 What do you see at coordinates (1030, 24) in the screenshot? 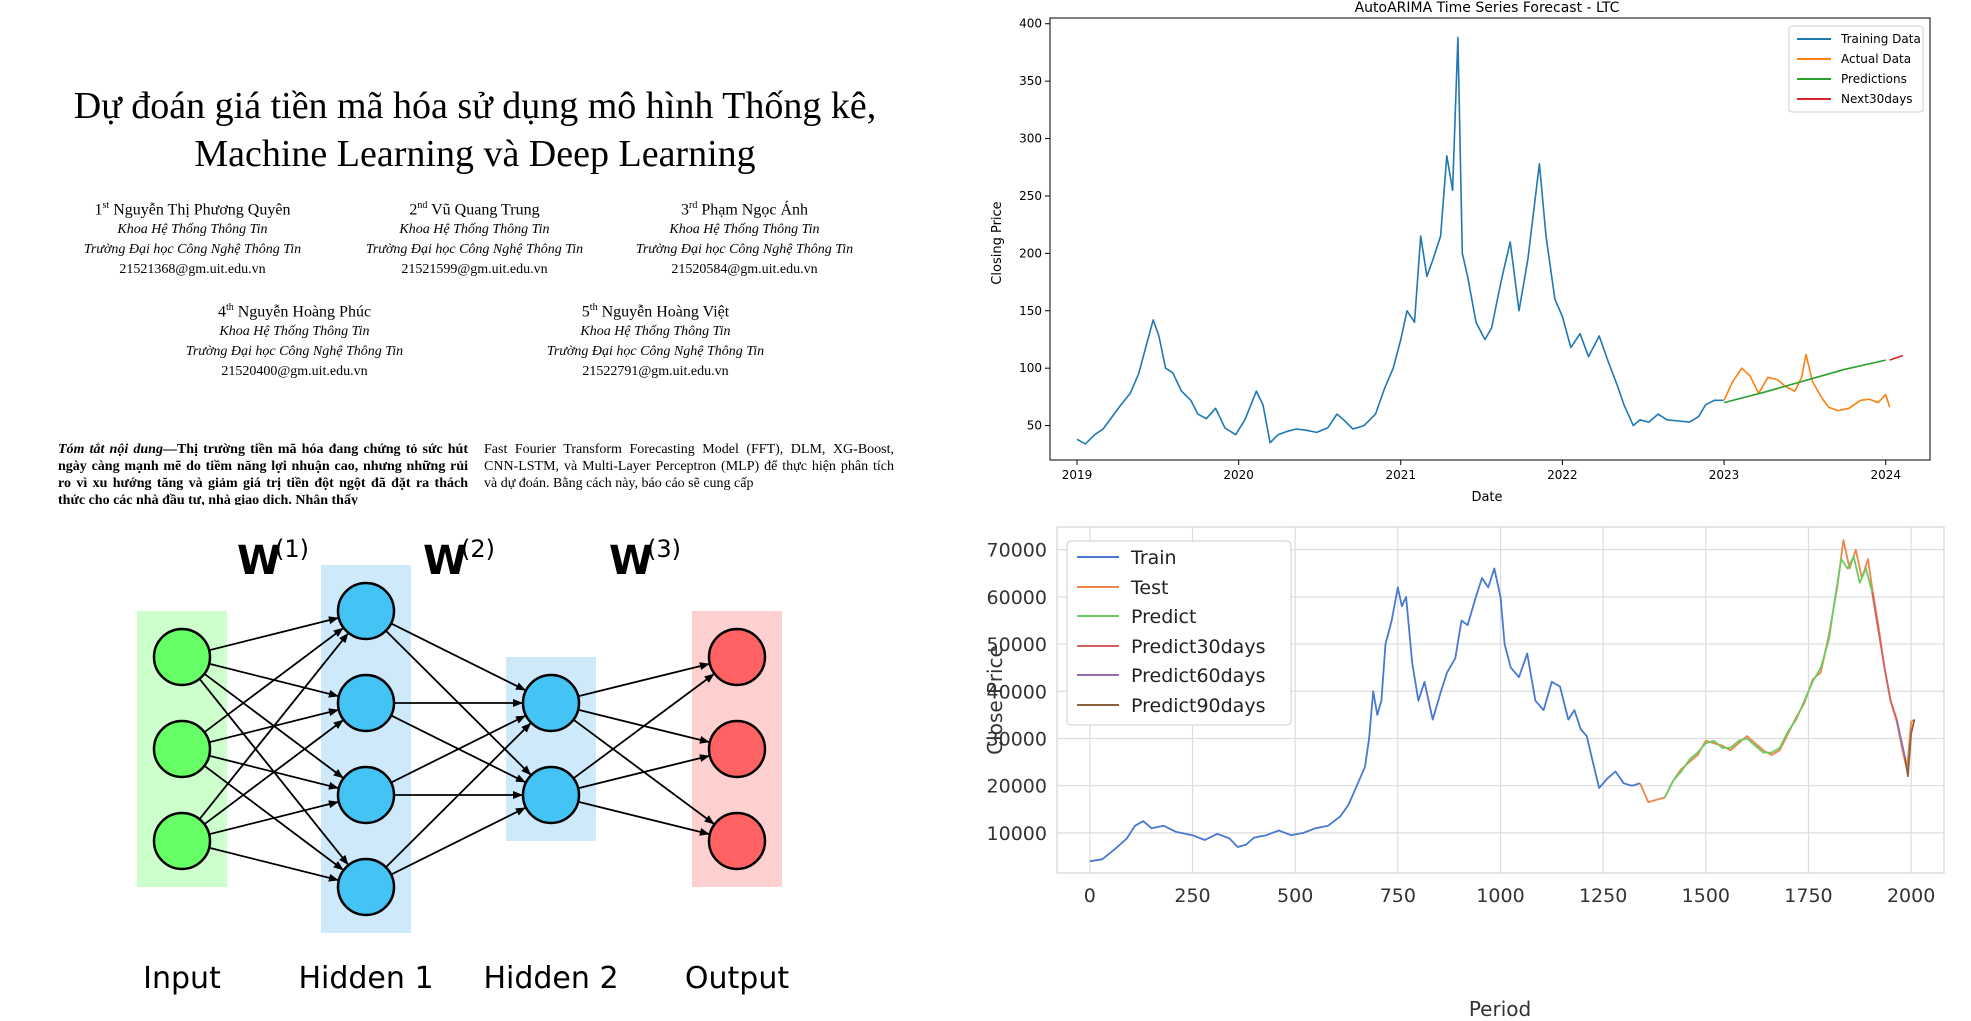
I see `y-tick-label: 400` at bounding box center [1030, 24].